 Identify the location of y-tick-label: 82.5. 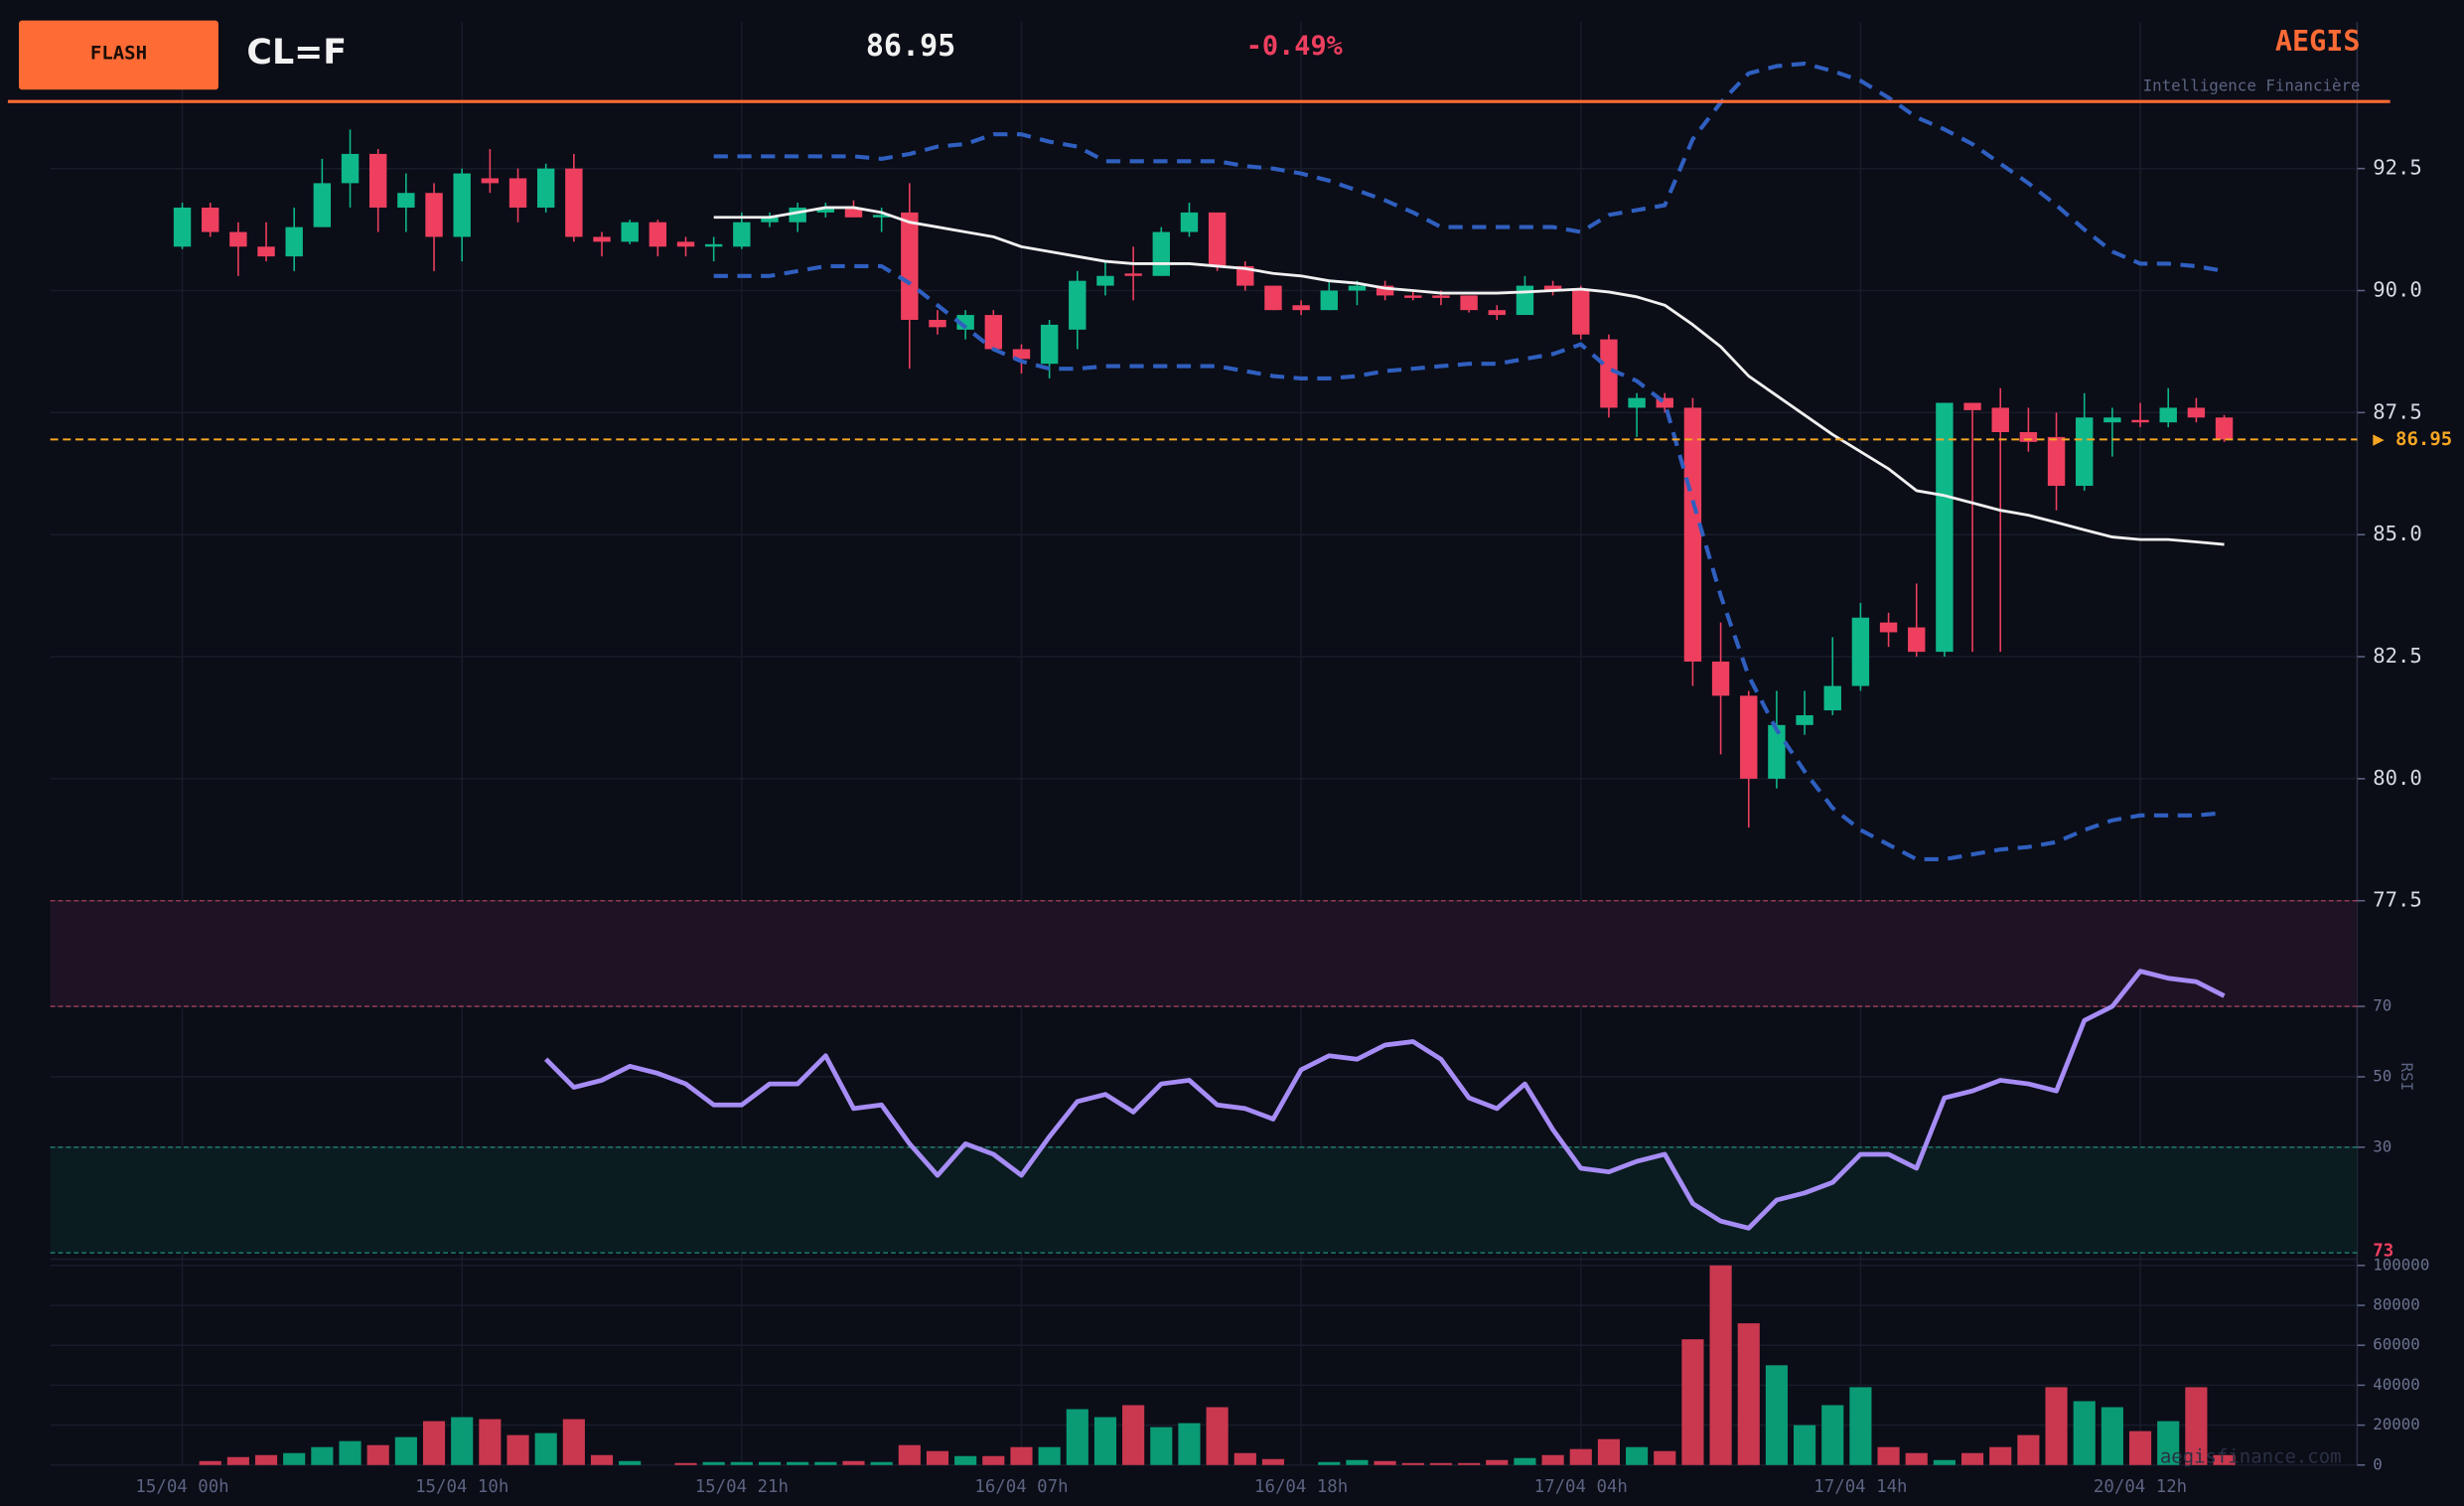
(2397, 656).